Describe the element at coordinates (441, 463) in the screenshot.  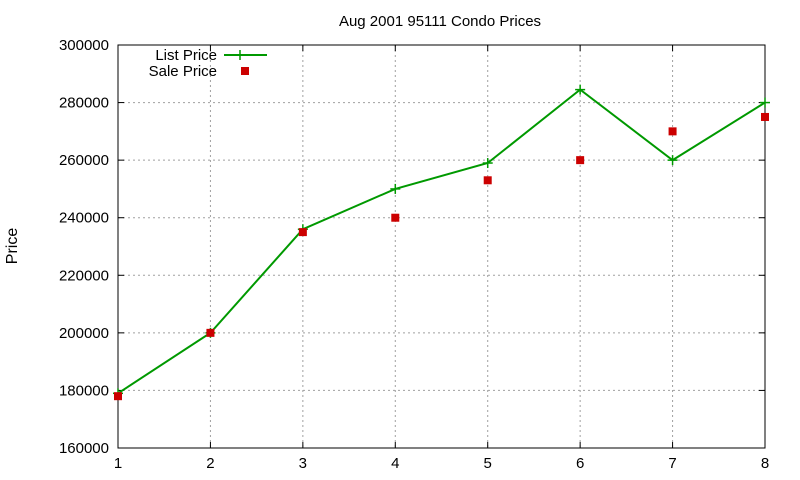
I see `x-tick-labels: 1 2 3 4 5 6 7 8` at that location.